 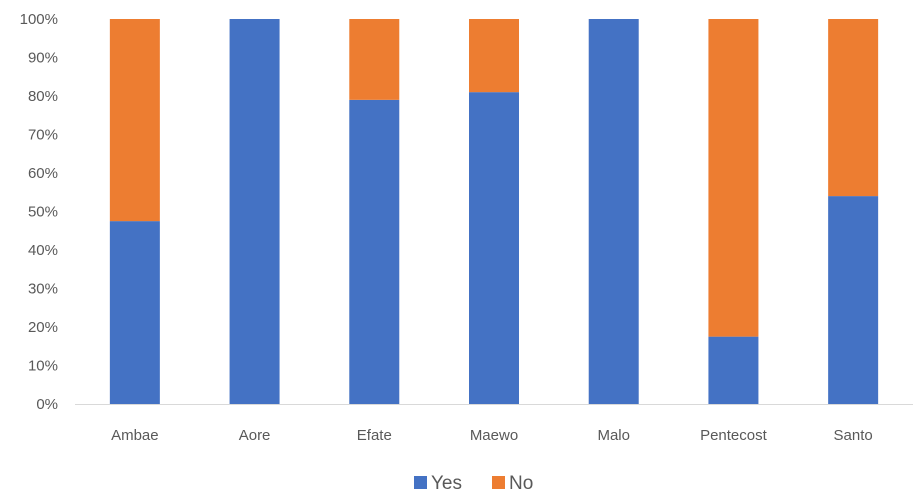 I want to click on y-tick-label: 90%, so click(x=43, y=58).